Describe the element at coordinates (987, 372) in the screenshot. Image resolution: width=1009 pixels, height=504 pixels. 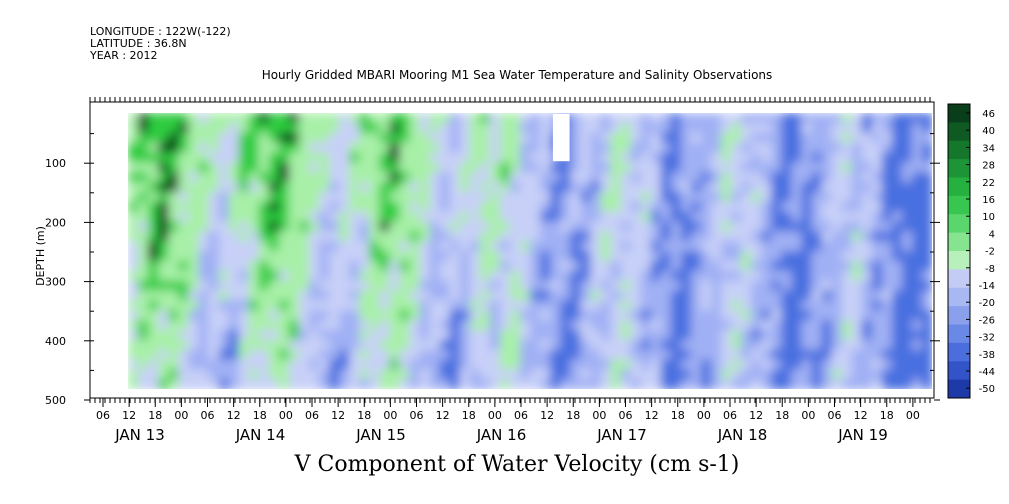
I see `colorbar-label: -44` at that location.